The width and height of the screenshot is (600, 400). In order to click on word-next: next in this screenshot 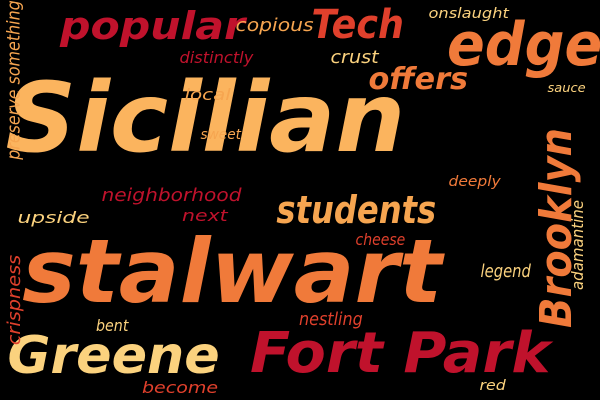, I will do `click(205, 215)`.